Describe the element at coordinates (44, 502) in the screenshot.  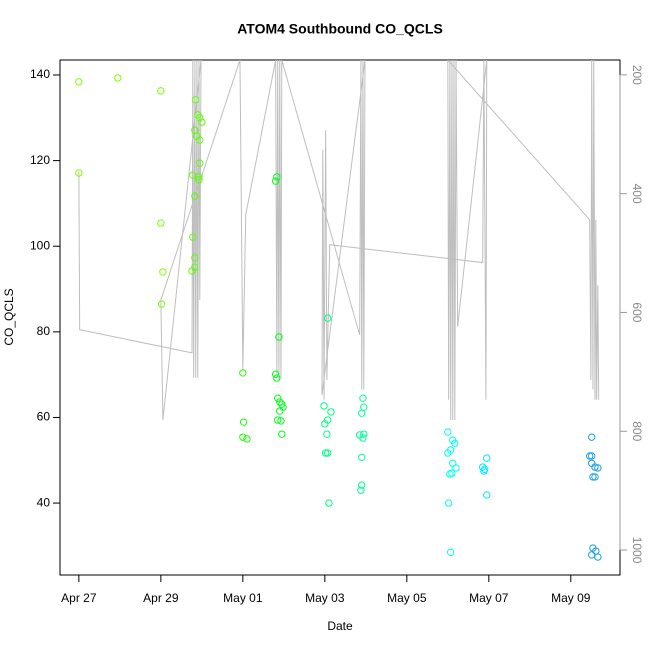
I see `y-tick-label: 40` at that location.